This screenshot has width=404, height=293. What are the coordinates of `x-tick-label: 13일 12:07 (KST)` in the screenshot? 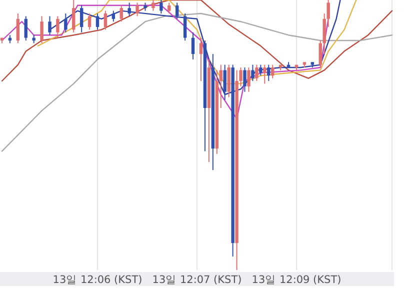 It's located at (197, 280).